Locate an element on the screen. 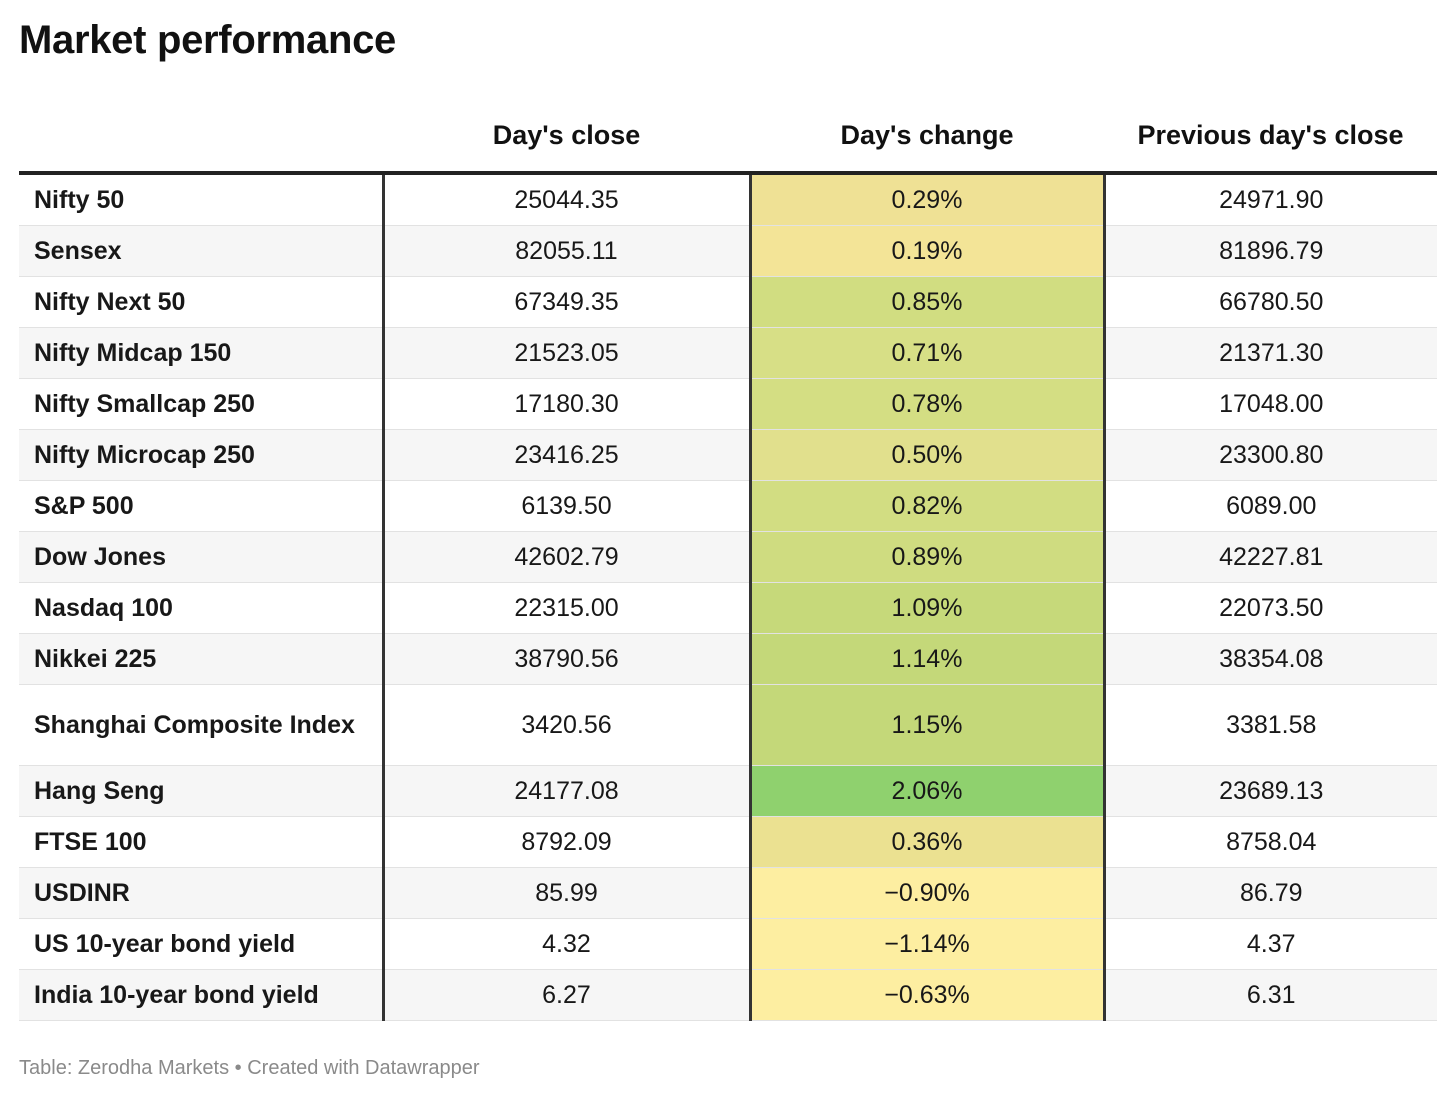 The width and height of the screenshot is (1456, 1101). header-name is located at coordinates (201, 137).